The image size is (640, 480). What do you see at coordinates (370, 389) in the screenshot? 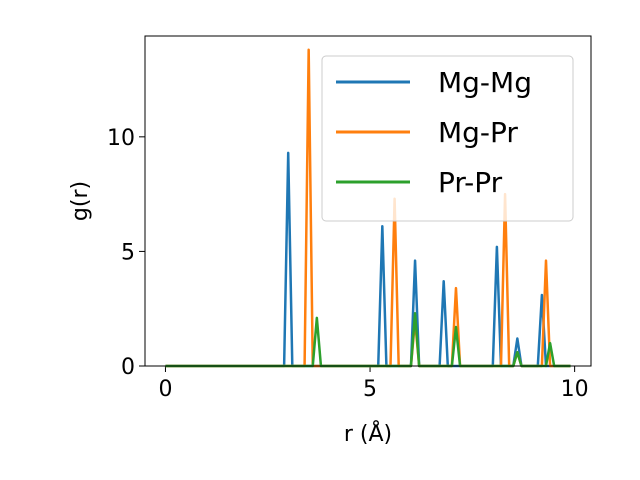
I see `x-tick-label: 5` at bounding box center [370, 389].